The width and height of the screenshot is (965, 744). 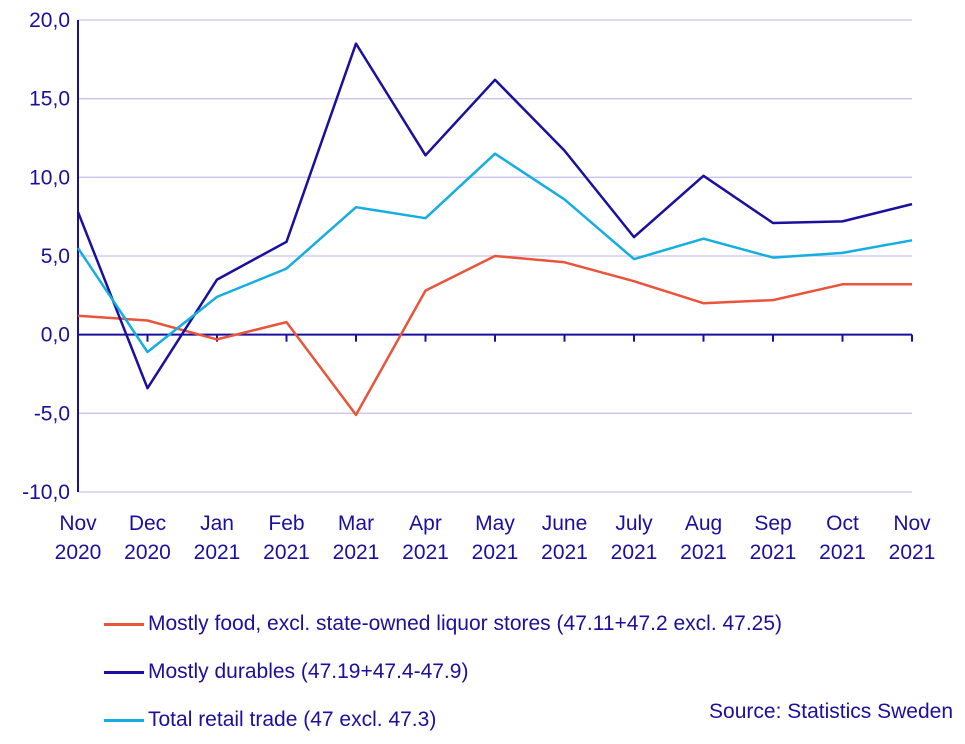 I want to click on x-tick-label-month: June, so click(x=565, y=523).